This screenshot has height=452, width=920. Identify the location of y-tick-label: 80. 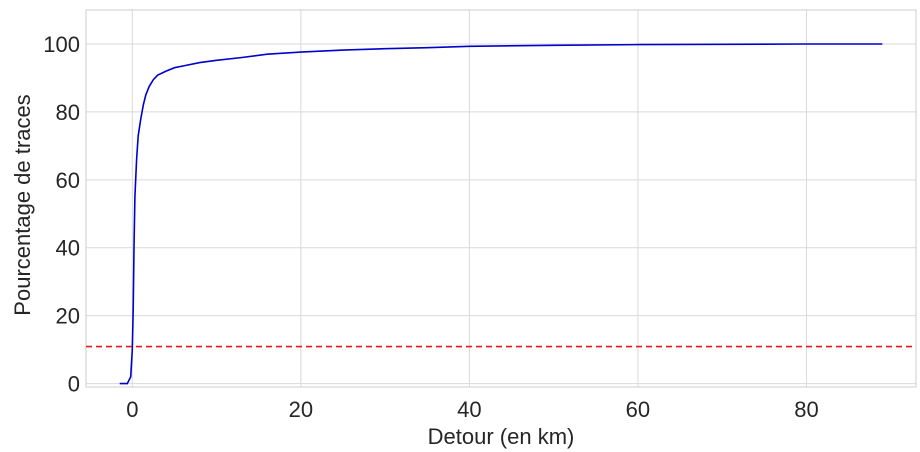
(68, 112).